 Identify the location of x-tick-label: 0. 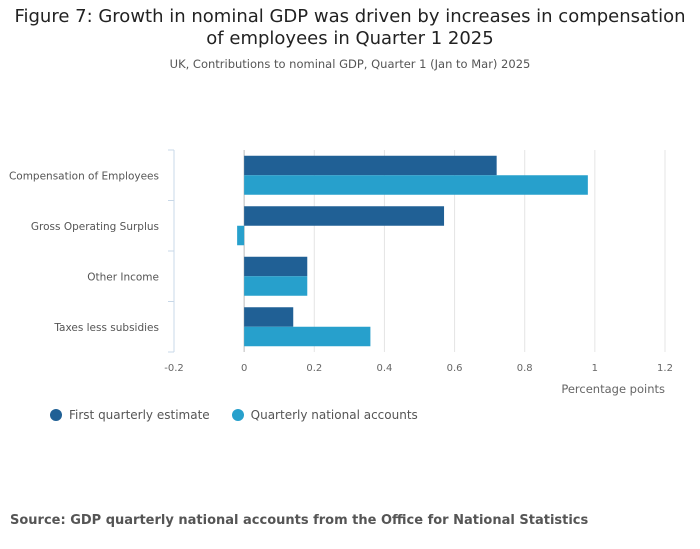
(244, 368).